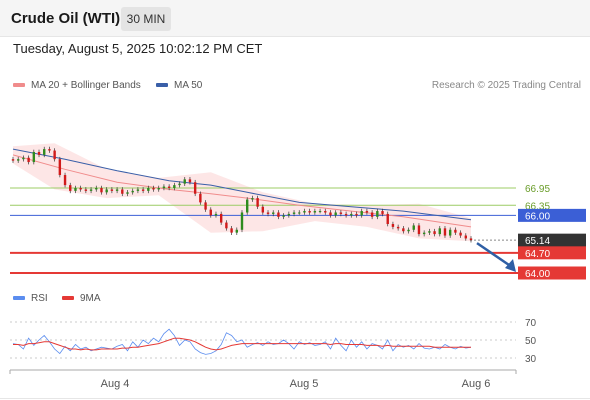  I want to click on price-tag-bg-65.14, so click(552, 240).